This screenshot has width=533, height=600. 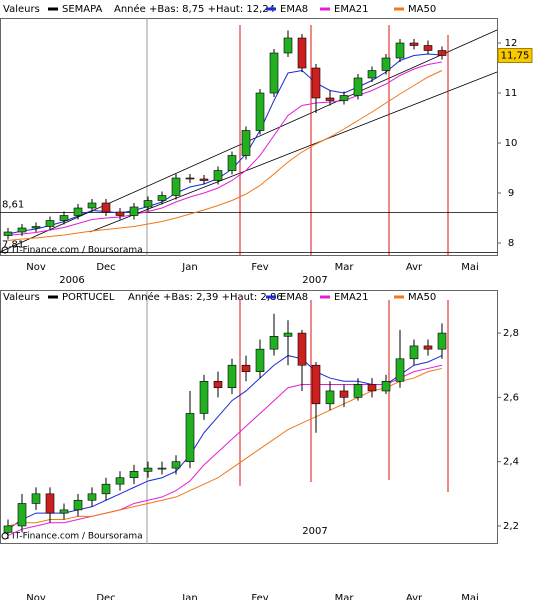 I want to click on reference-label: 8,61, so click(x=13, y=205).